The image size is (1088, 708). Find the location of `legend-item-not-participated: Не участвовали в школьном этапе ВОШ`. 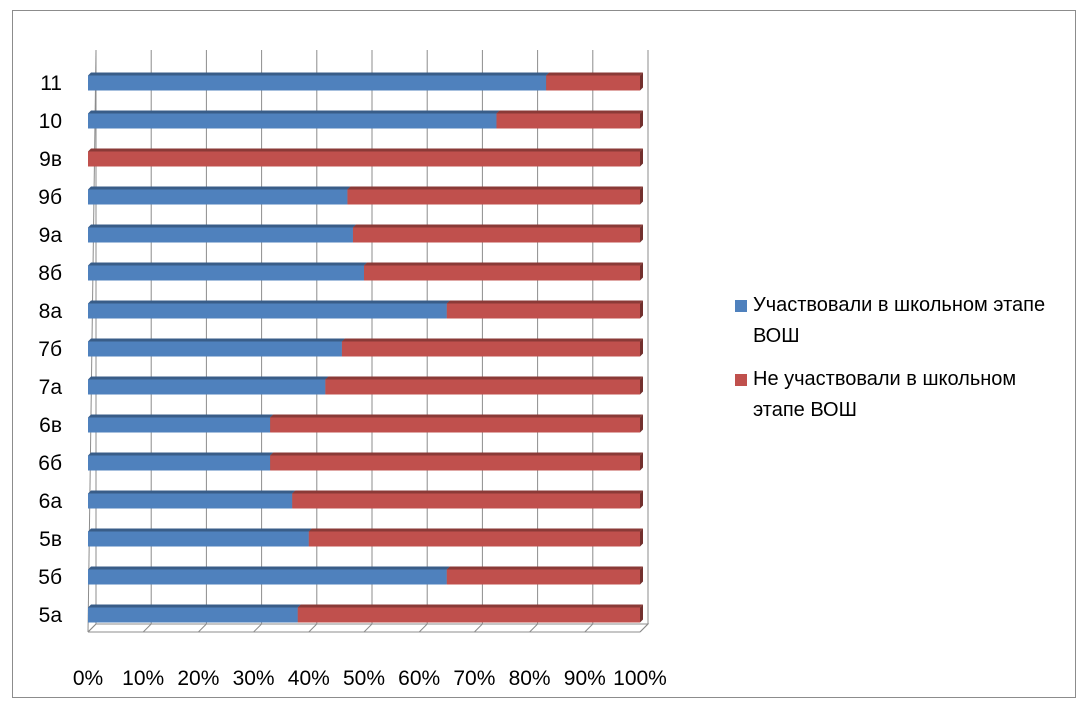

legend-item-not-participated: Не участвовали в школьном этапе ВОШ is located at coordinates (905, 395).